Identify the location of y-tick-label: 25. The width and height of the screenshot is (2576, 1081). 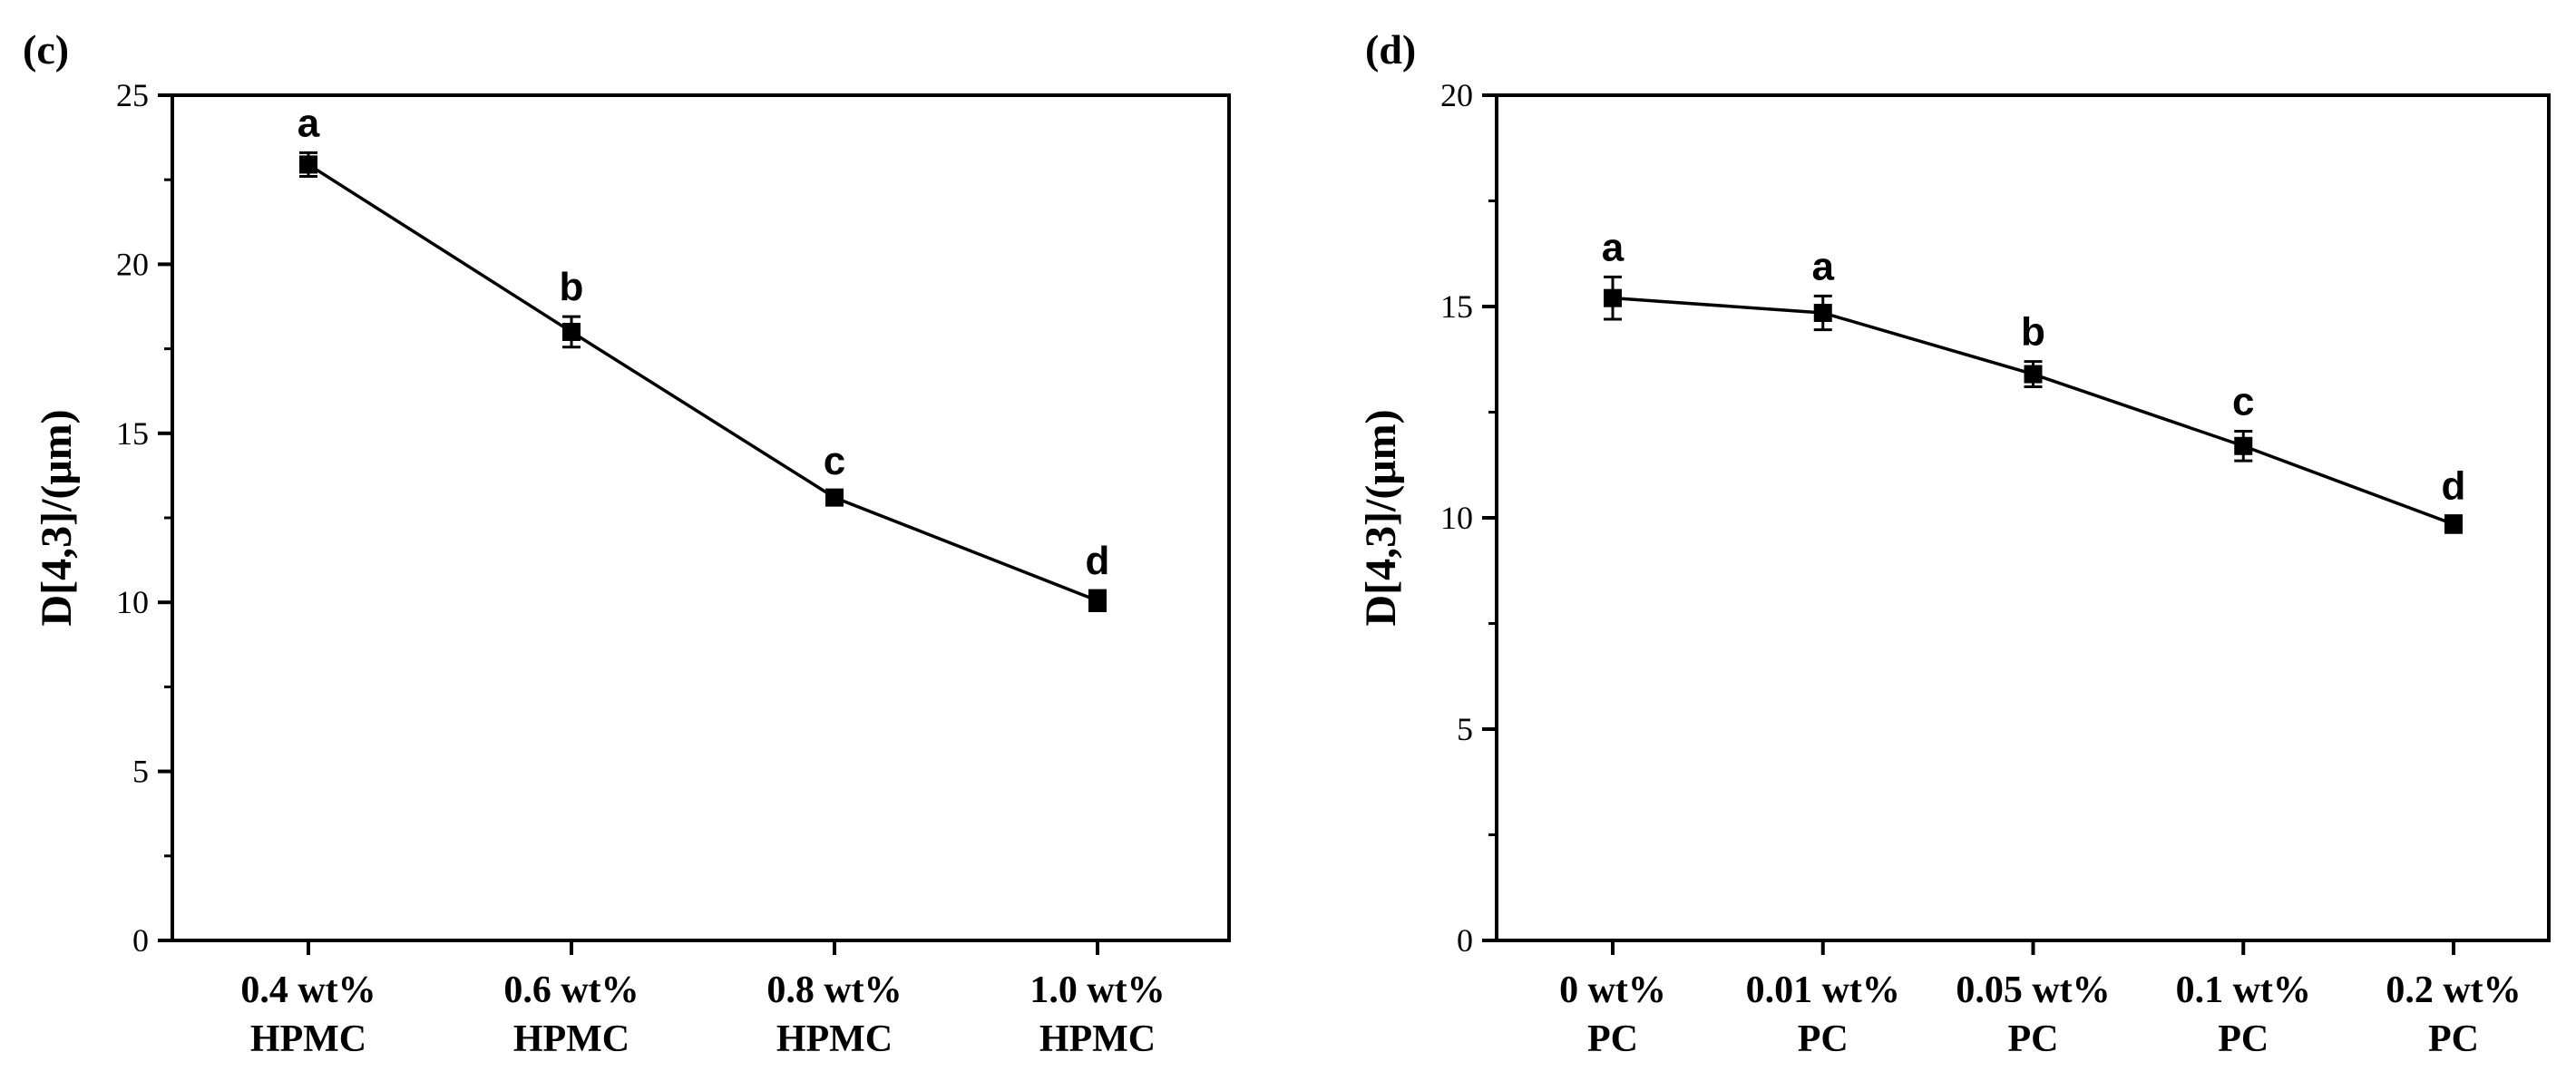
(132, 95).